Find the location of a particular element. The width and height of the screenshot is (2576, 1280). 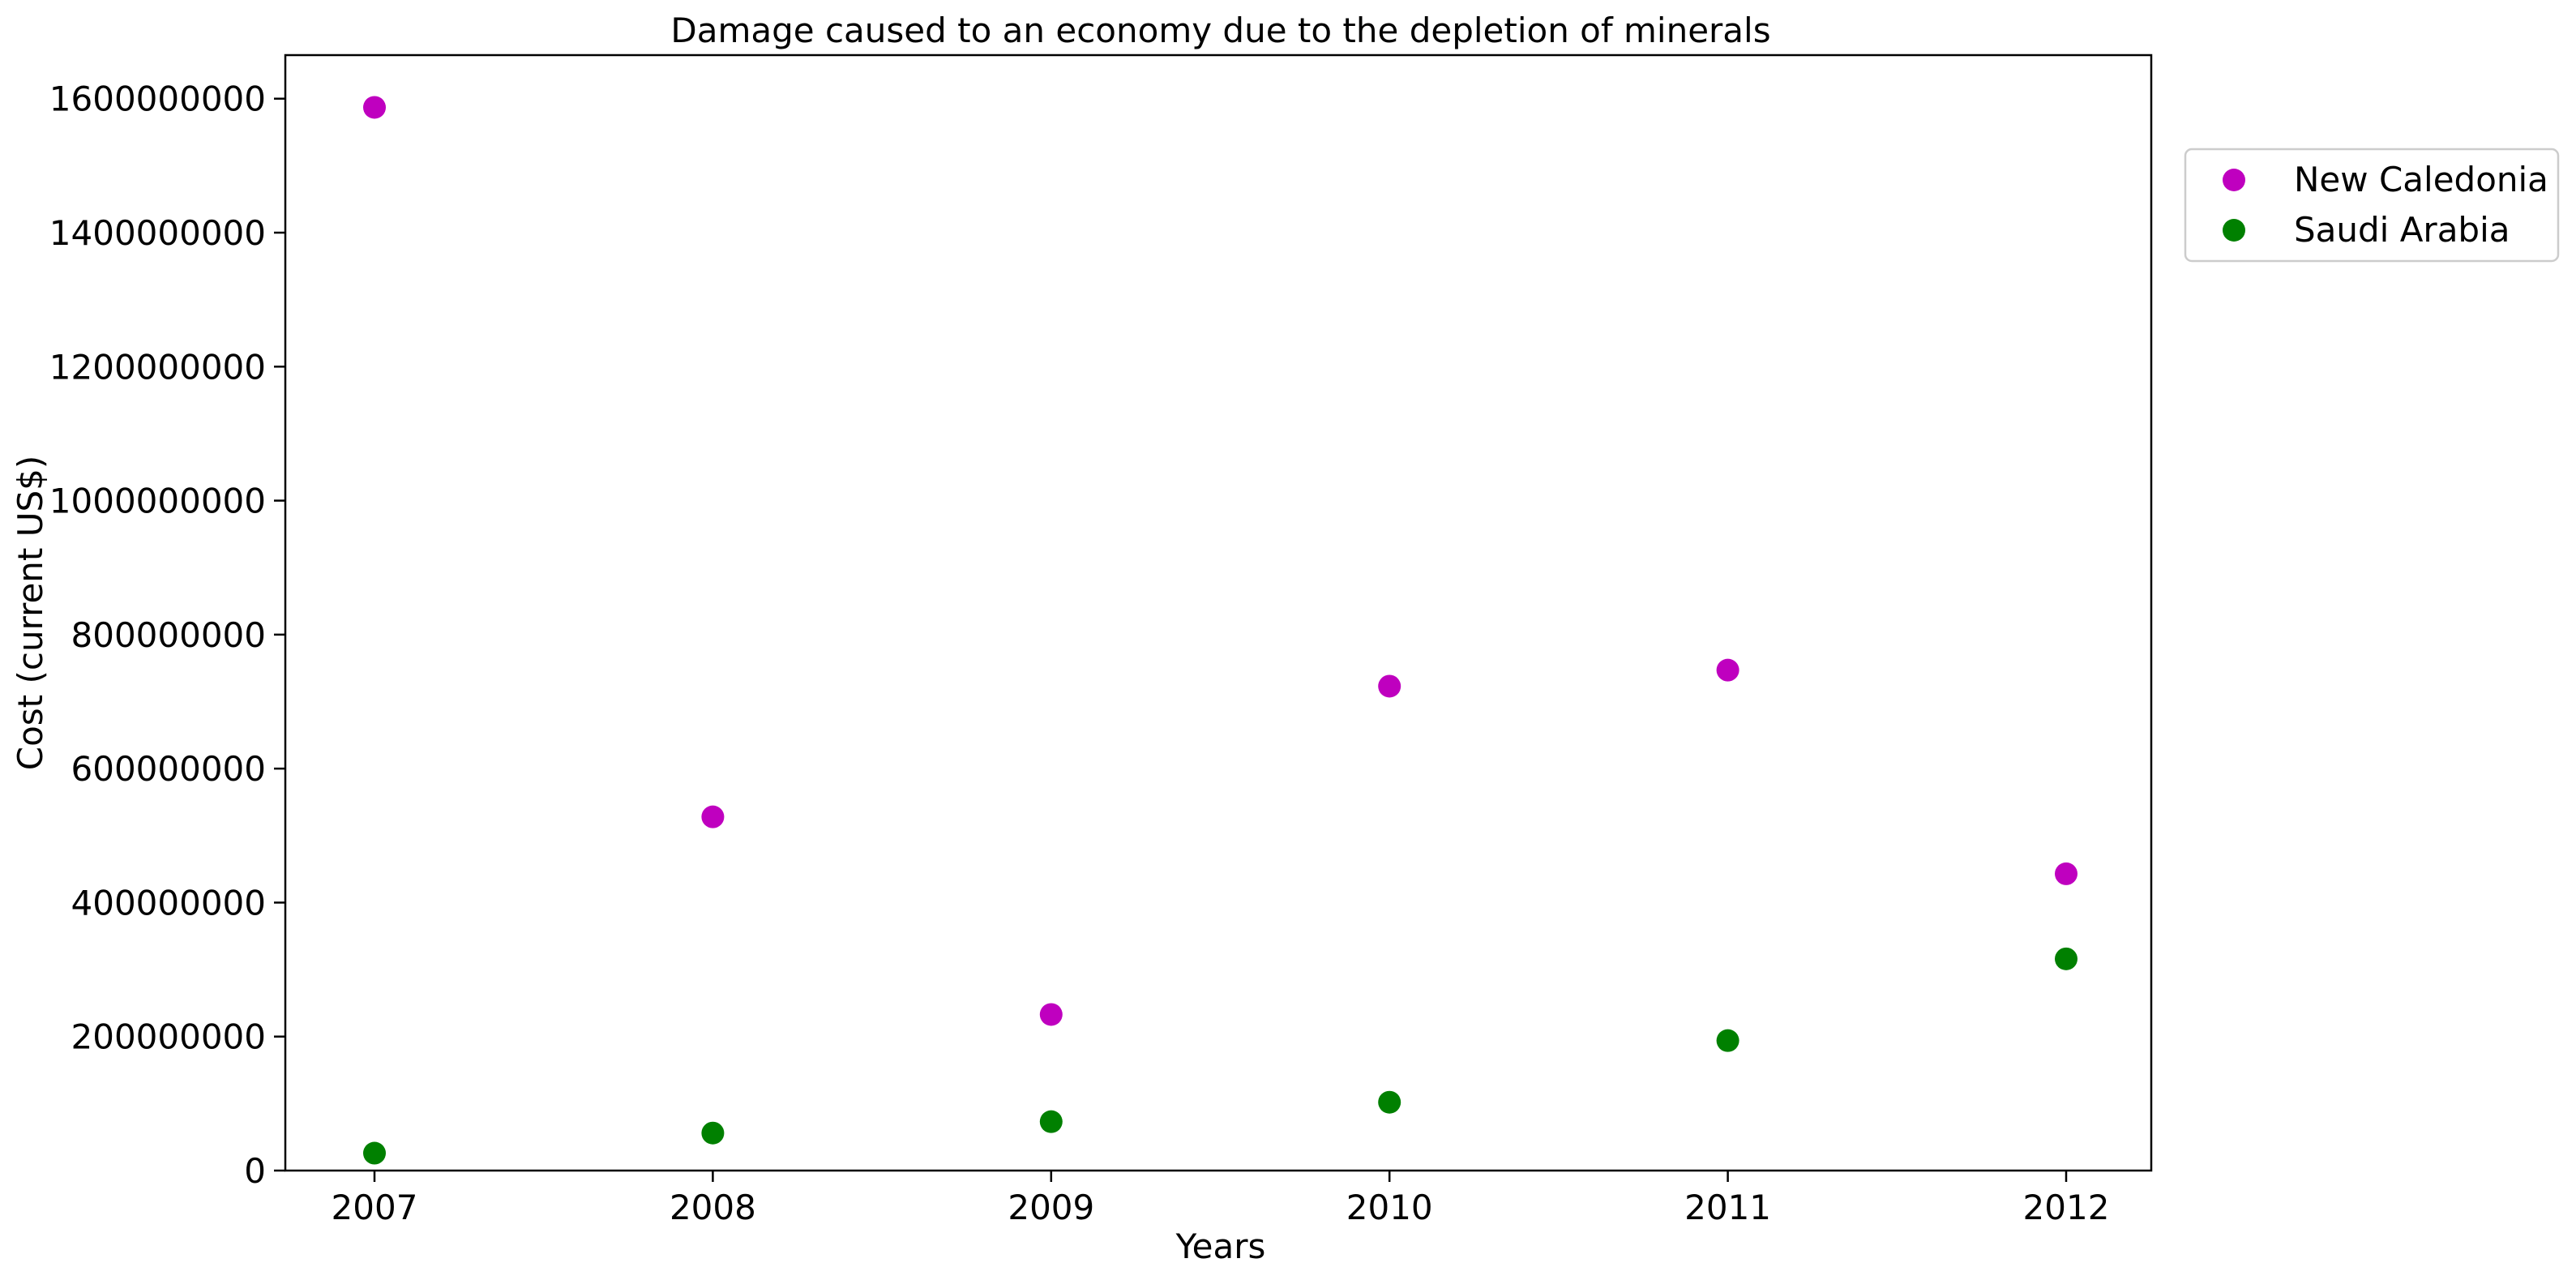

x-tick-label: 2012 is located at coordinates (2066, 1207).